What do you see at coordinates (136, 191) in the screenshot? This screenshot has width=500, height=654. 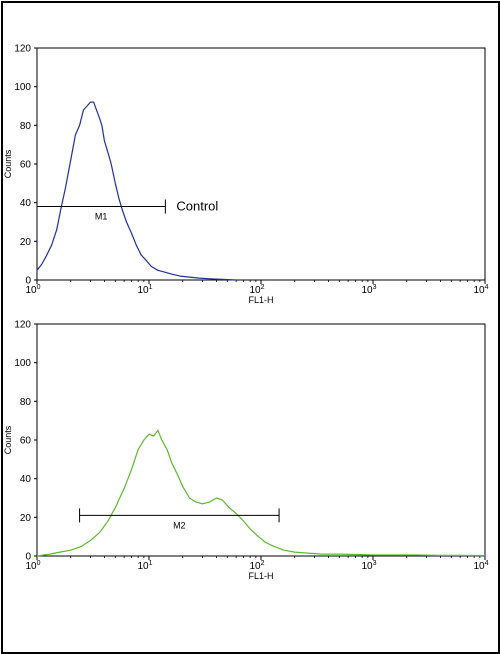 I see `histogram-line` at bounding box center [136, 191].